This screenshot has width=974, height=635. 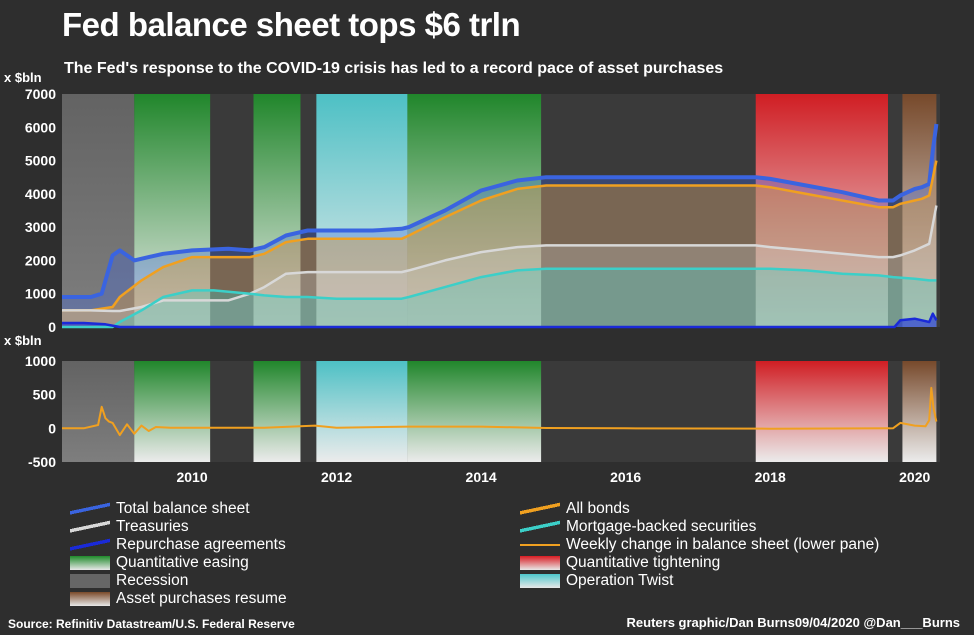 What do you see at coordinates (152, 526) in the screenshot?
I see `legend-label-treasuries: Treasuries` at bounding box center [152, 526].